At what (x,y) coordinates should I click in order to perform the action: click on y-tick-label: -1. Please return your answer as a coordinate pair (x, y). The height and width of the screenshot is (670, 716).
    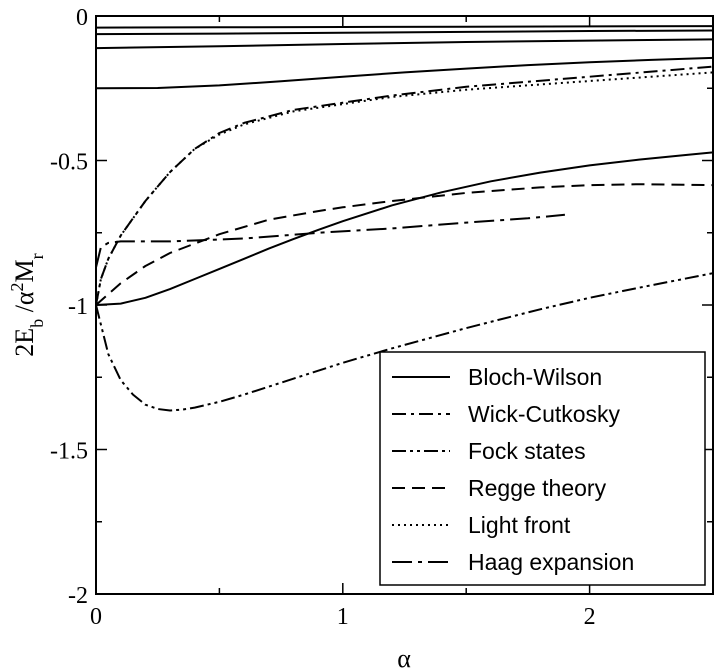
    Looking at the image, I should click on (78, 307).